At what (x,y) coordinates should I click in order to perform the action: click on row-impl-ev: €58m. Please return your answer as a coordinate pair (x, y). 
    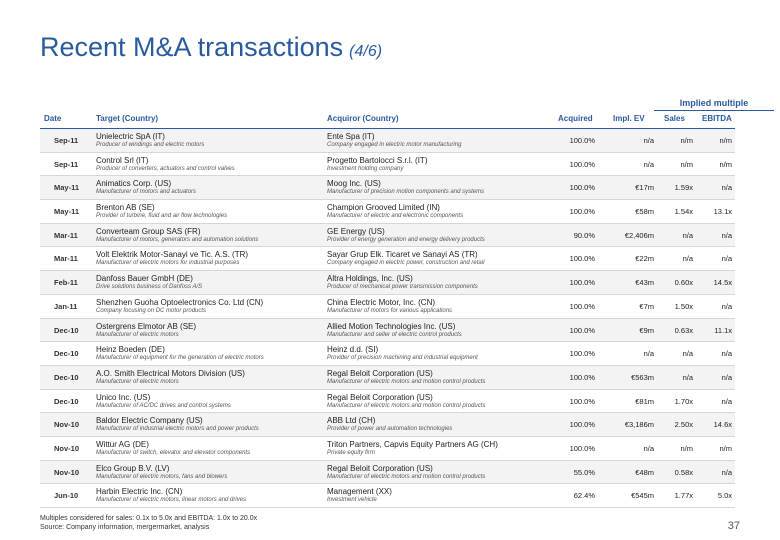
    Looking at the image, I should click on (644, 212).